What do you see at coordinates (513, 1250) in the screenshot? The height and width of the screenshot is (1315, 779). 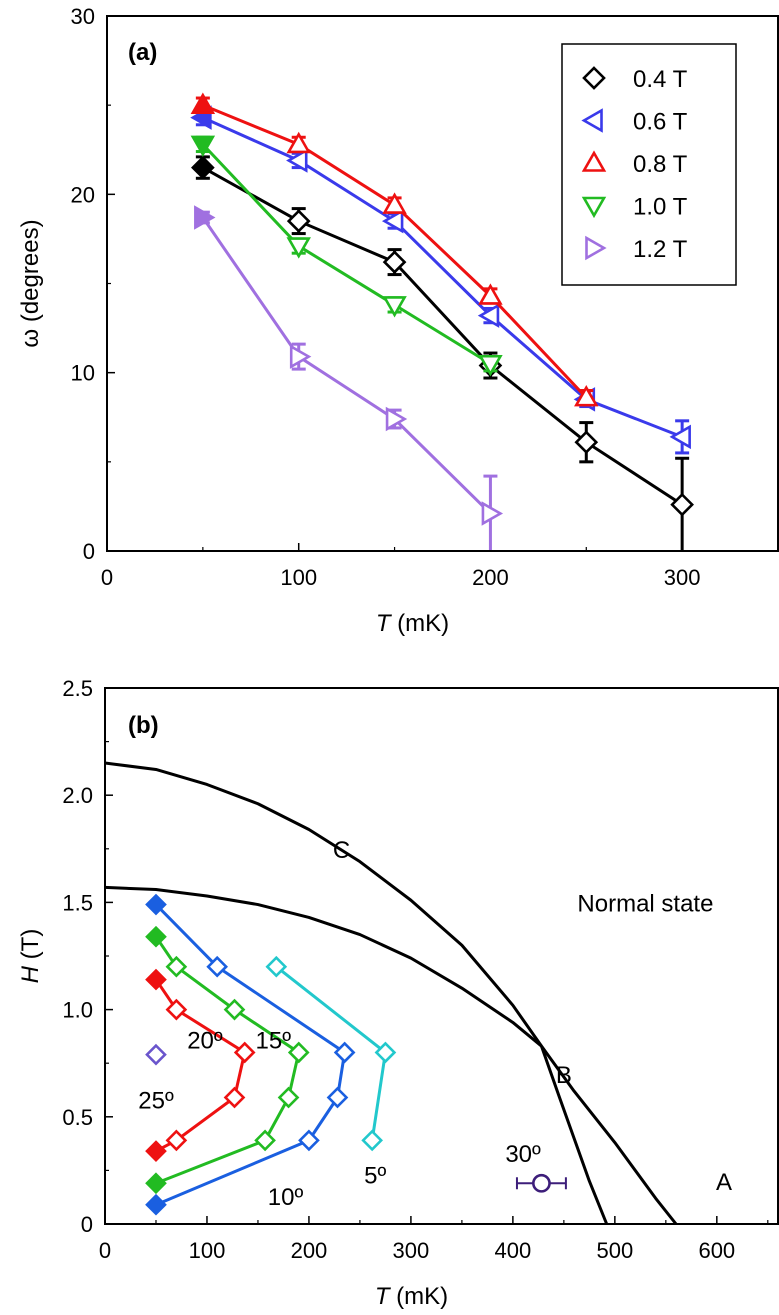 I see `x-tick-label: 400` at bounding box center [513, 1250].